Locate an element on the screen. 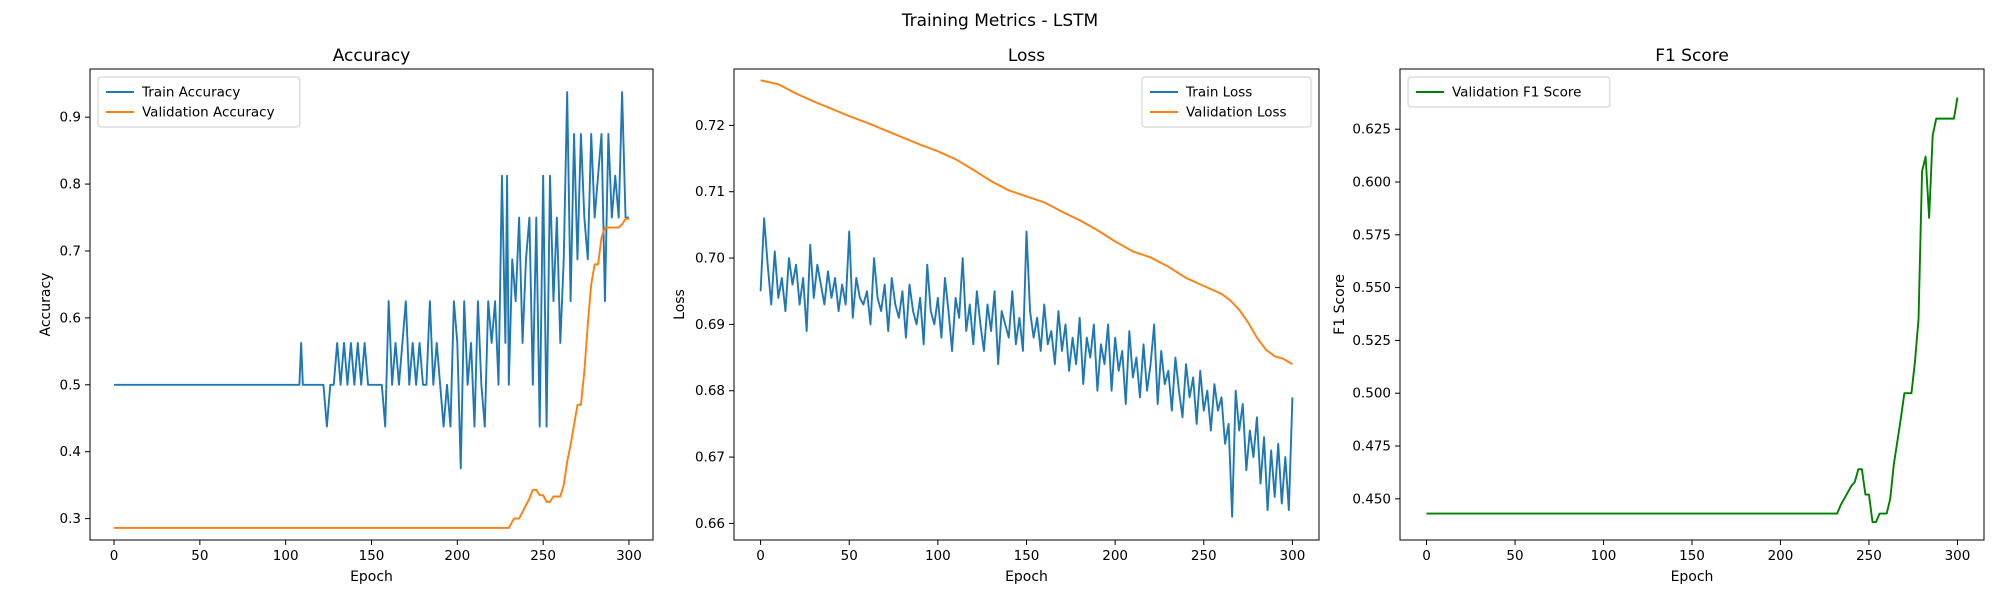  y-tick-label: 0.8 is located at coordinates (70, 185).